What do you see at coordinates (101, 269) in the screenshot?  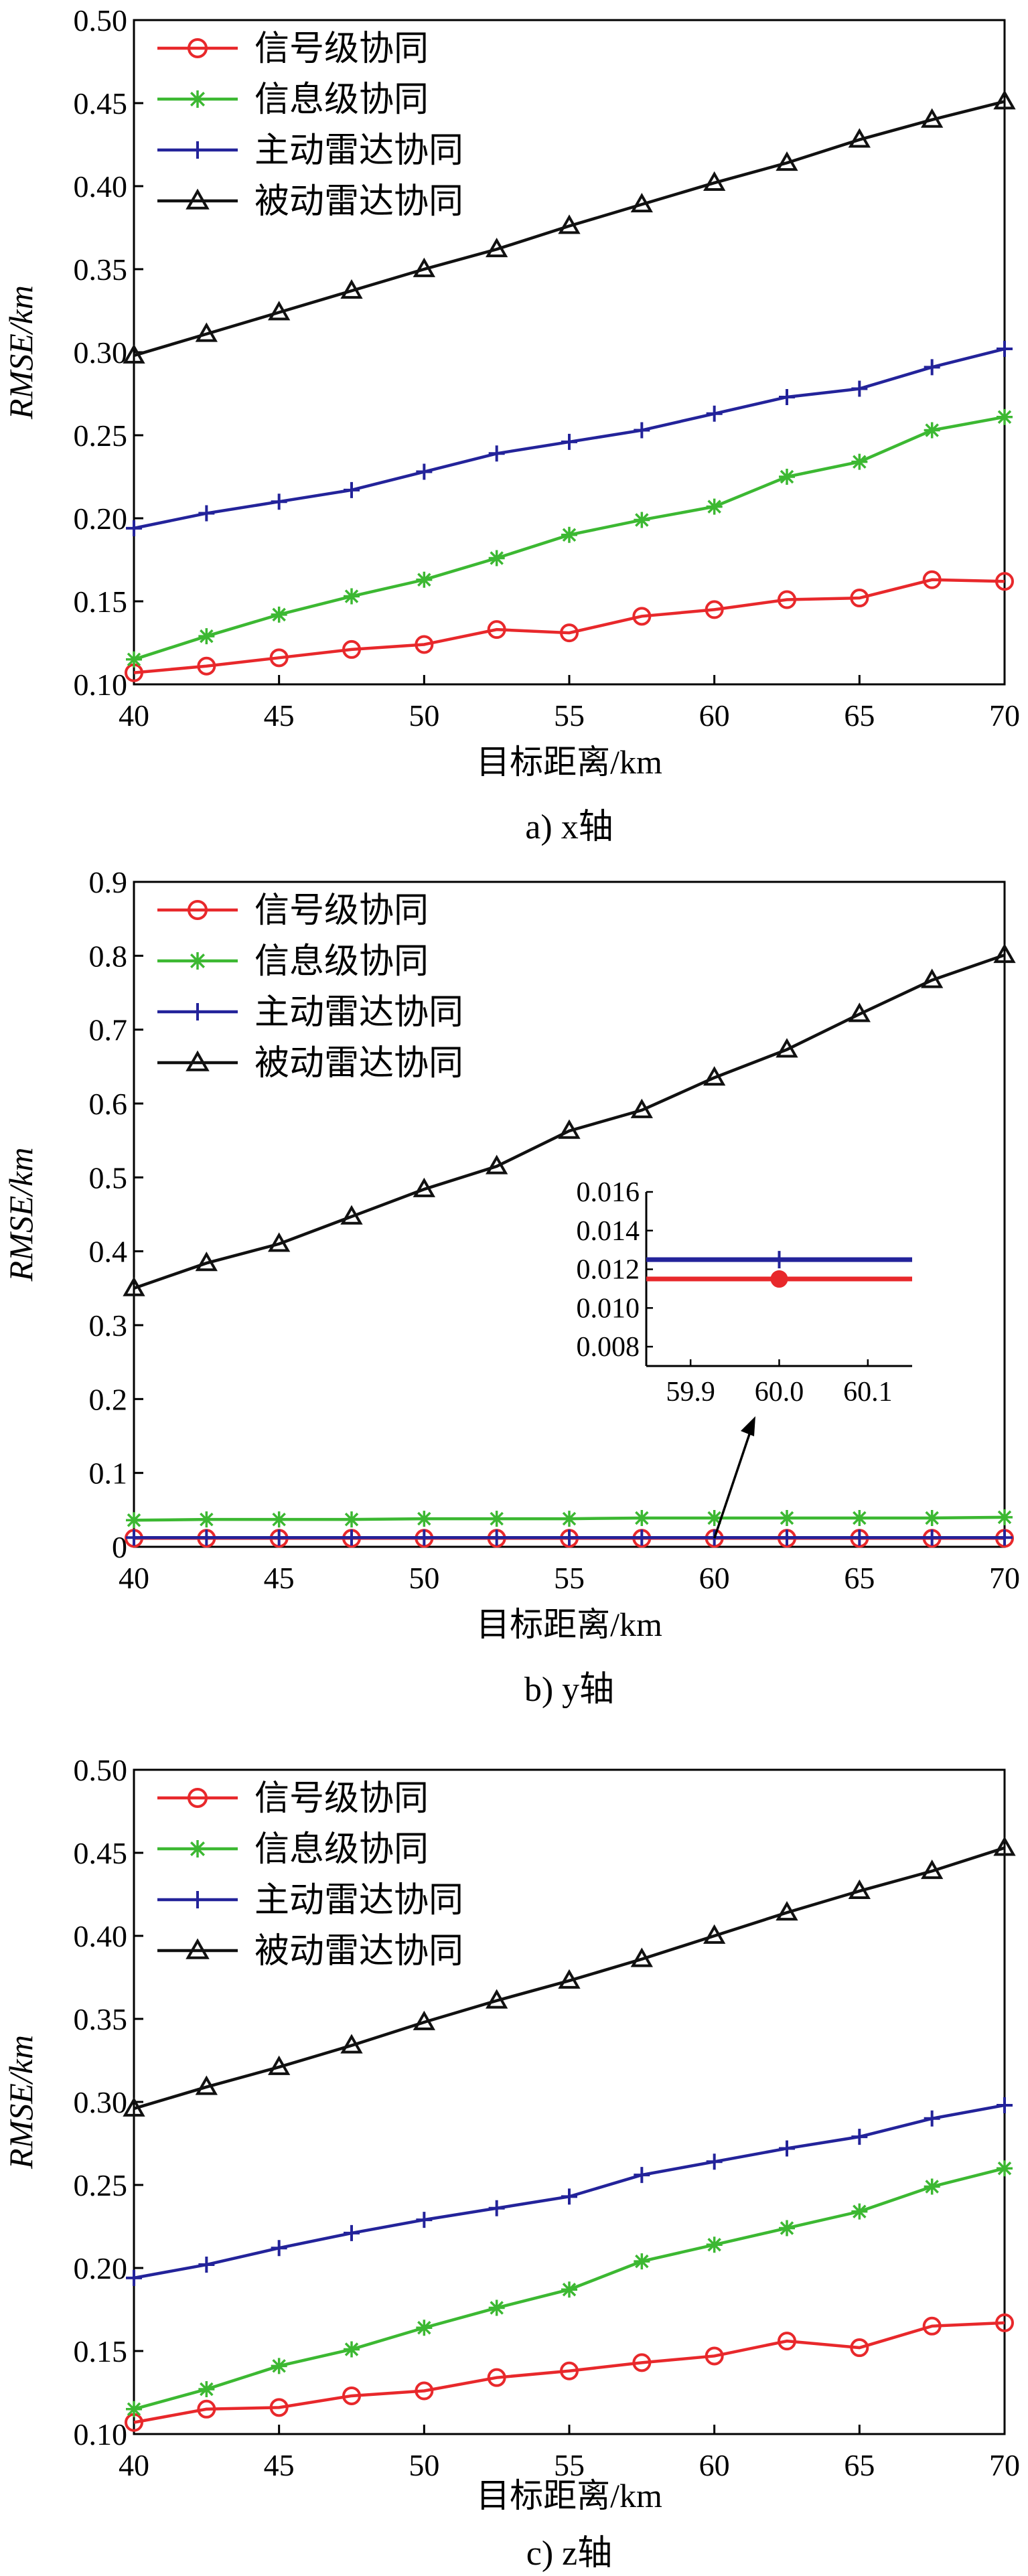 I see `y-tick-label: 0.35` at bounding box center [101, 269].